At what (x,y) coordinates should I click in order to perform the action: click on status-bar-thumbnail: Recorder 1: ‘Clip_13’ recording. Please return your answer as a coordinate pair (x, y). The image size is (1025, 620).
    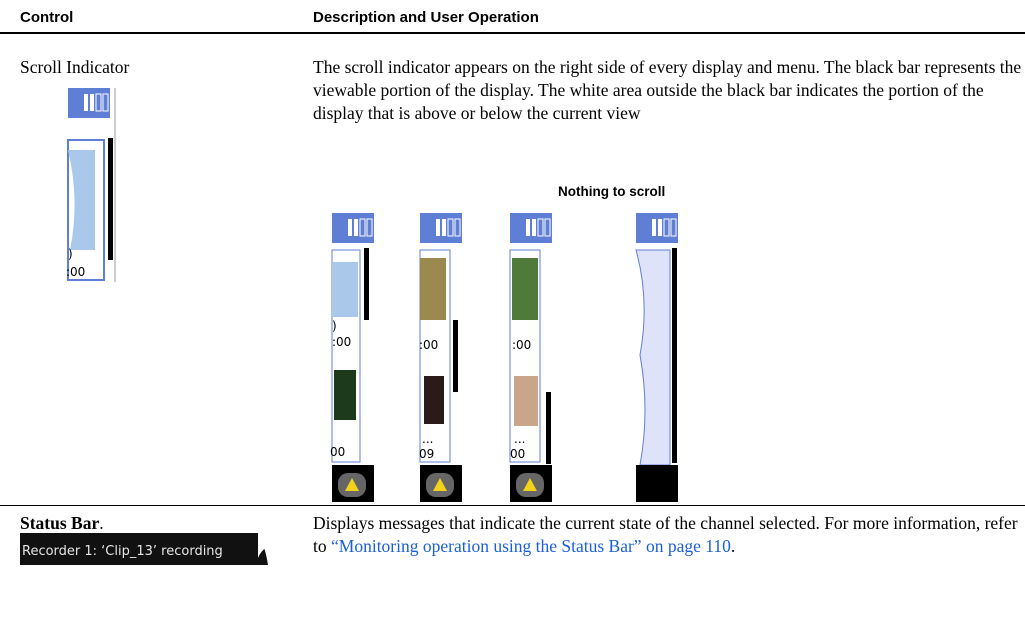
    Looking at the image, I should click on (146, 549).